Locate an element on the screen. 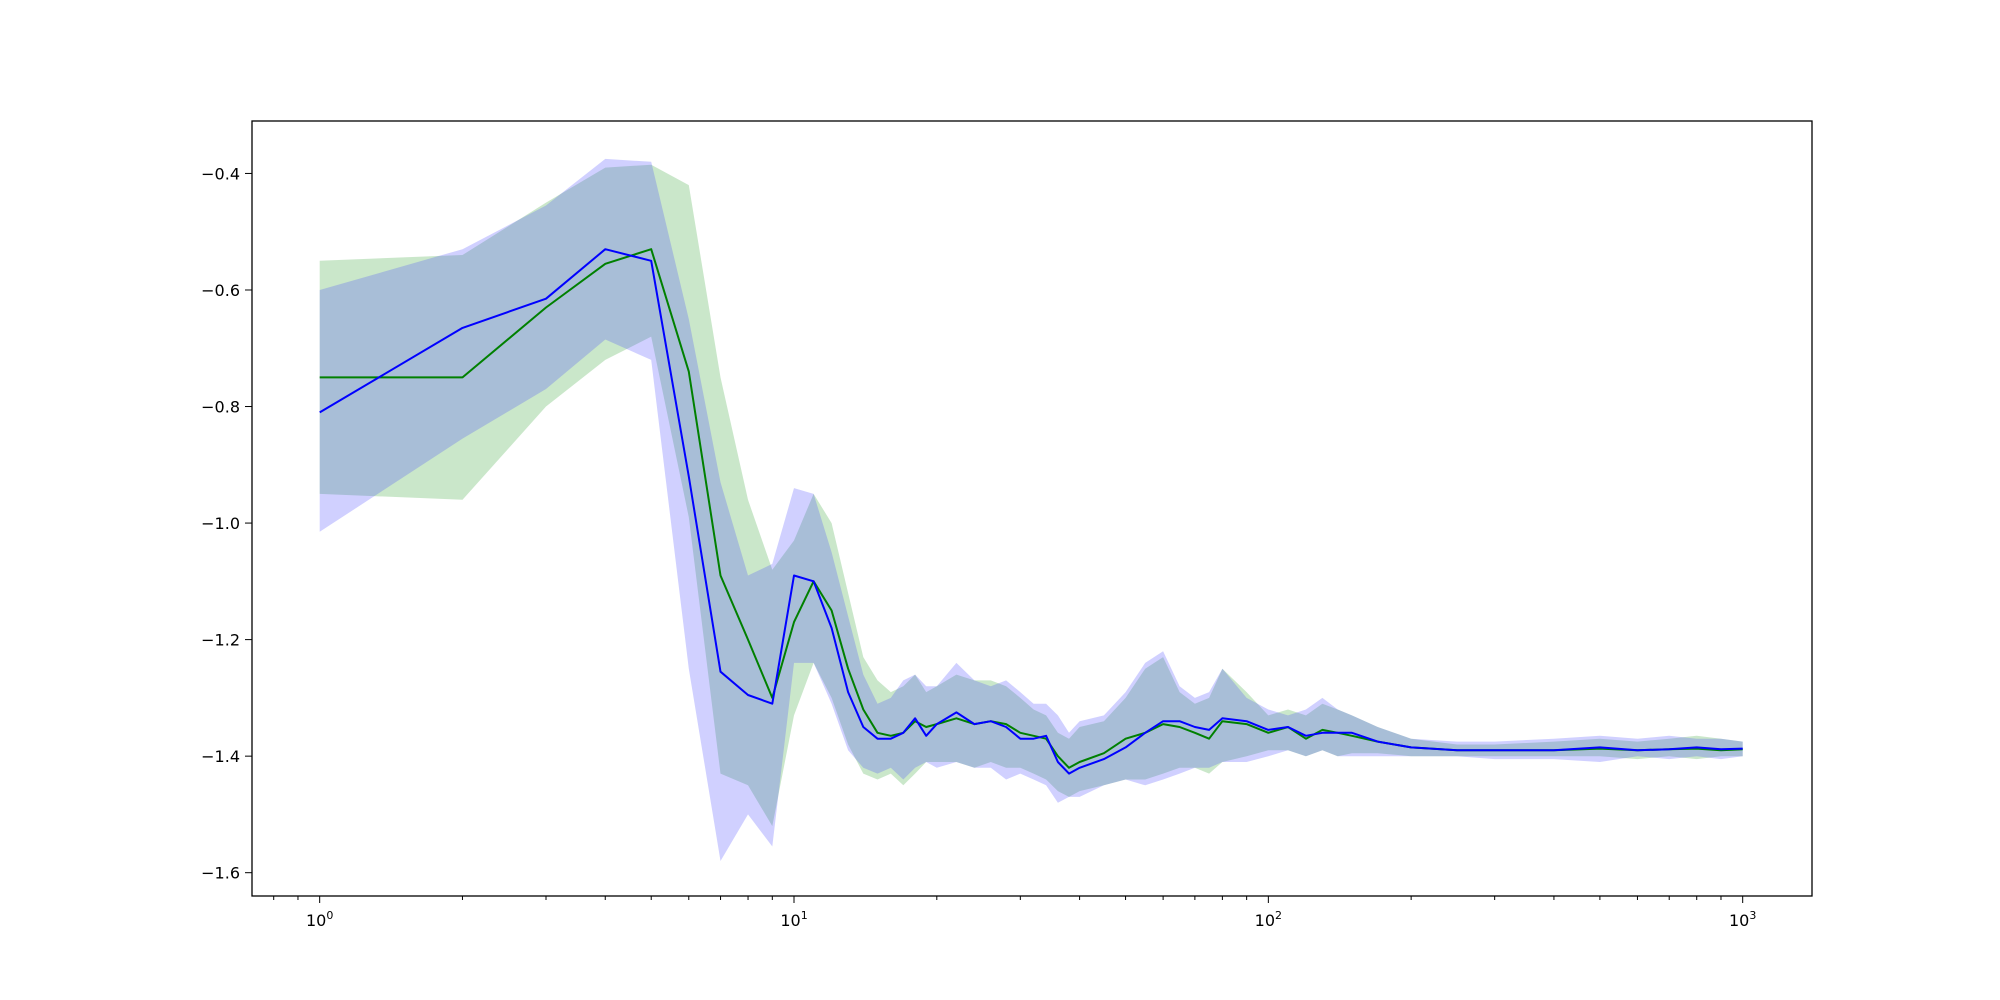 The height and width of the screenshot is (1000, 2000). x-tick-label: 10⁰ is located at coordinates (319, 919).